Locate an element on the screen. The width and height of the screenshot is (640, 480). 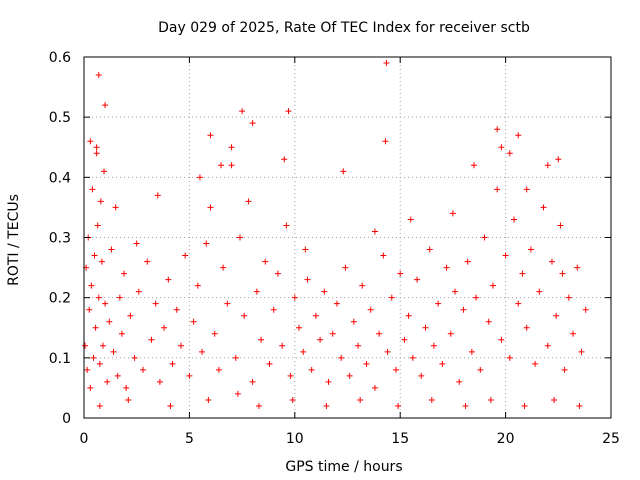
y-tick-label: 0.6 is located at coordinates (60, 58).